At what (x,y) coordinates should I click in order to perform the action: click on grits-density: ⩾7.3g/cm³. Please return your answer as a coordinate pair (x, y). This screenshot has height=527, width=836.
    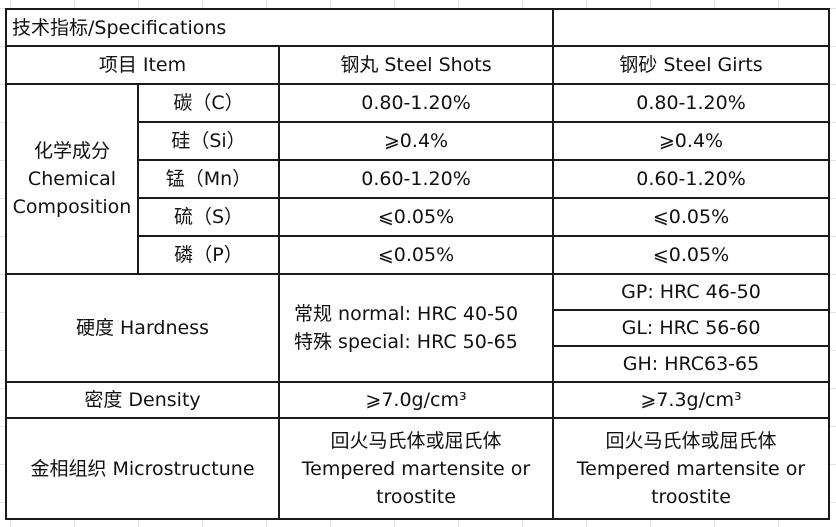
    Looking at the image, I should click on (691, 400).